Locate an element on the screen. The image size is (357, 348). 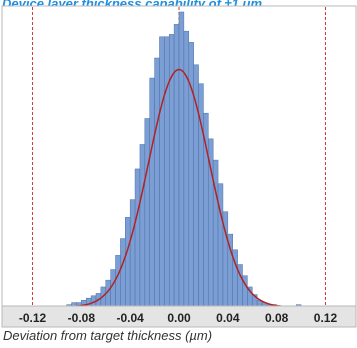
x-tick-label: 0.00 is located at coordinates (179, 318).